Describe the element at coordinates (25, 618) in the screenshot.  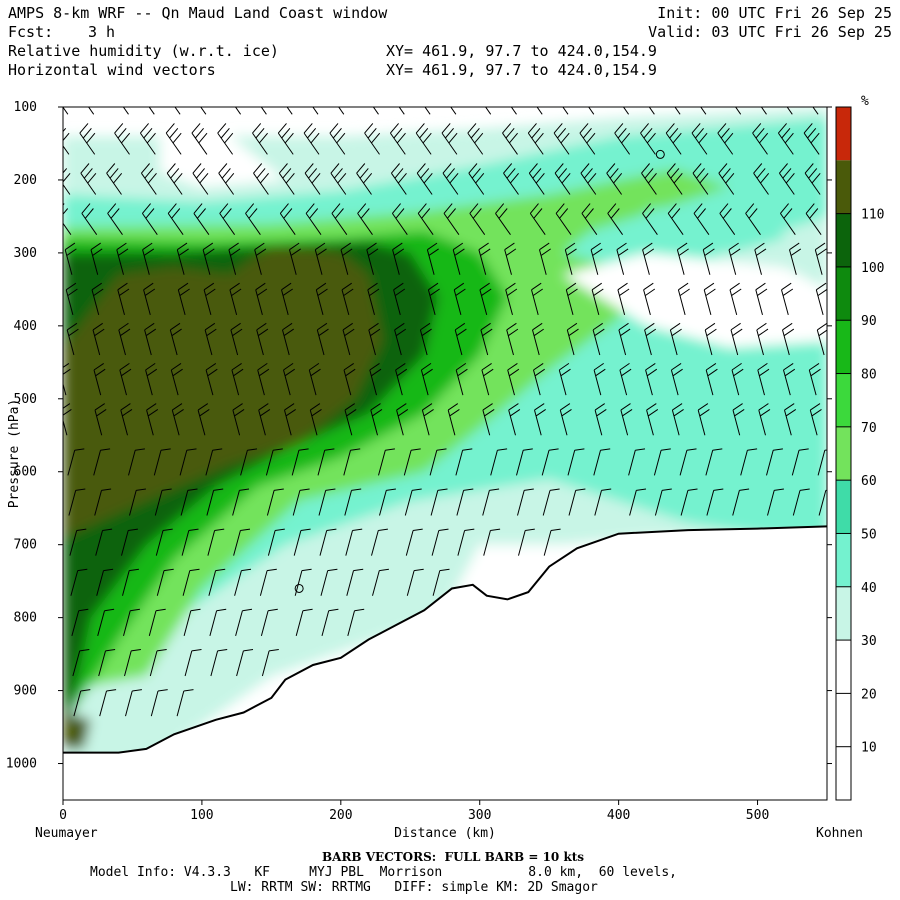
I see `y-tick-label: 800` at that location.